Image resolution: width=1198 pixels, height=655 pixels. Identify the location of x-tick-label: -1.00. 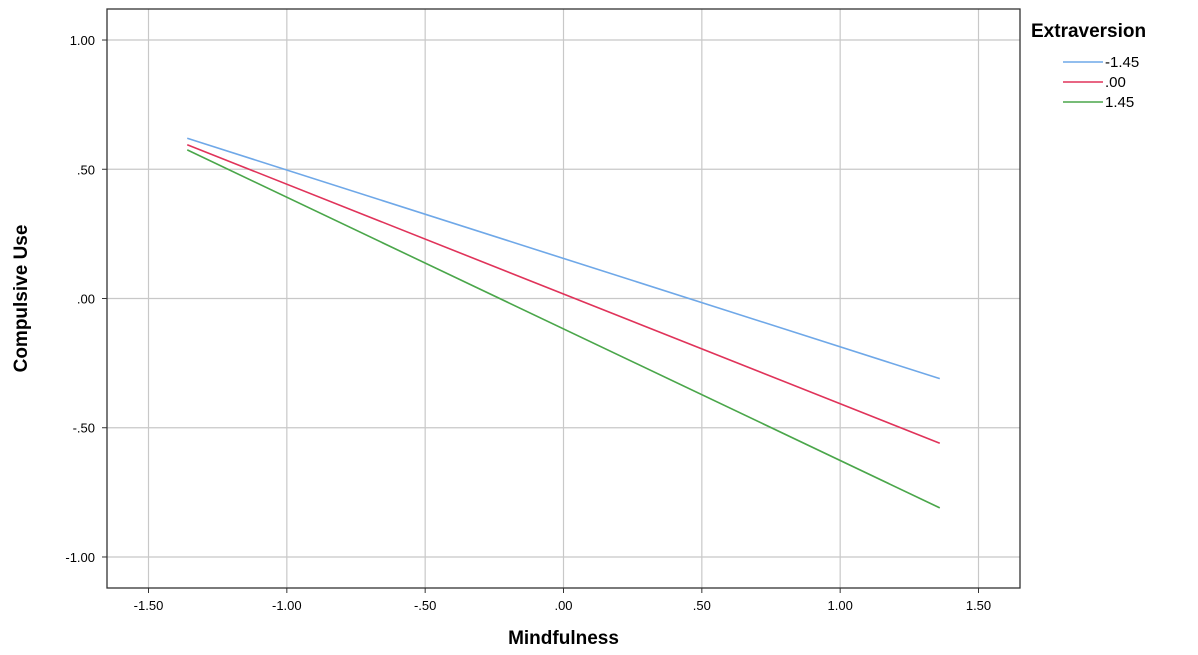
(287, 605).